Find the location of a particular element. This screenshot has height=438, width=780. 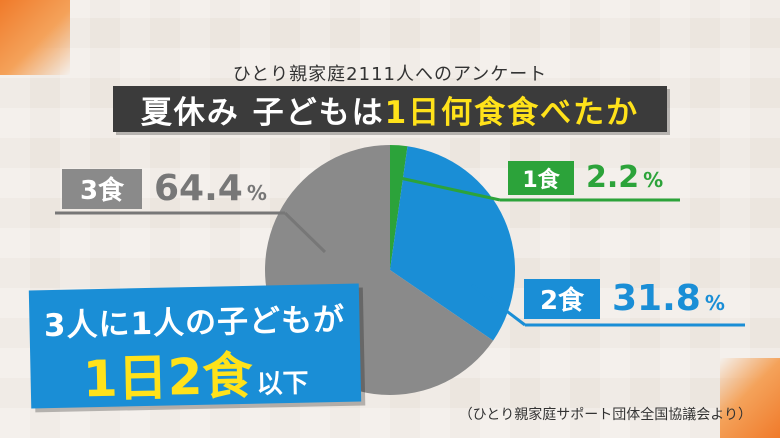

label-3-tag: 3食 is located at coordinates (102, 188).